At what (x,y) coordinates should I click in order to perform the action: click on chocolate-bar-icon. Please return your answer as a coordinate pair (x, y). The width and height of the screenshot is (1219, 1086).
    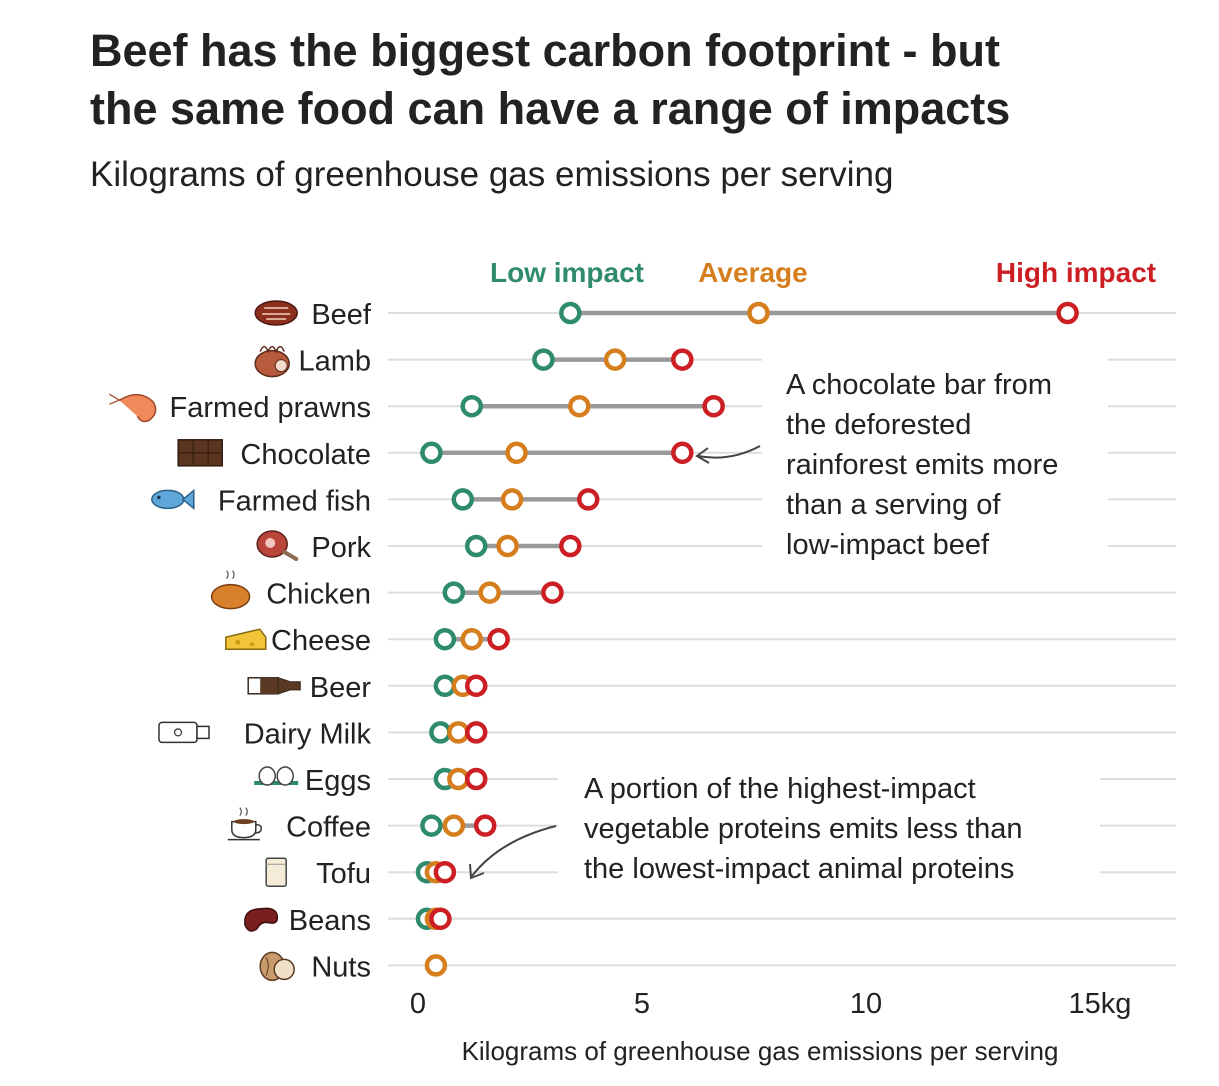
    Looking at the image, I should click on (200, 453).